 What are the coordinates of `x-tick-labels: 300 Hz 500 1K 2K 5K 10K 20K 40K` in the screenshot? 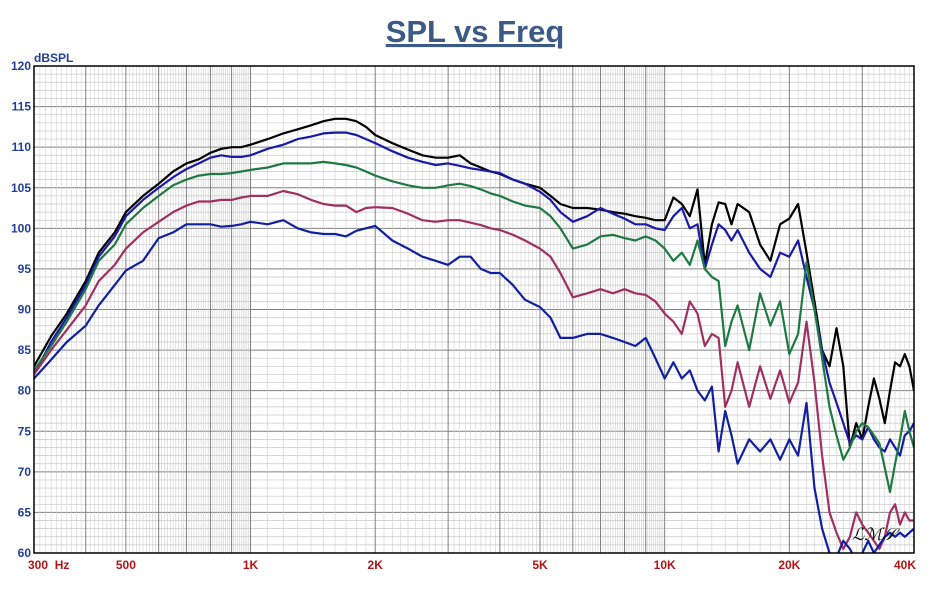 It's located at (472, 565).